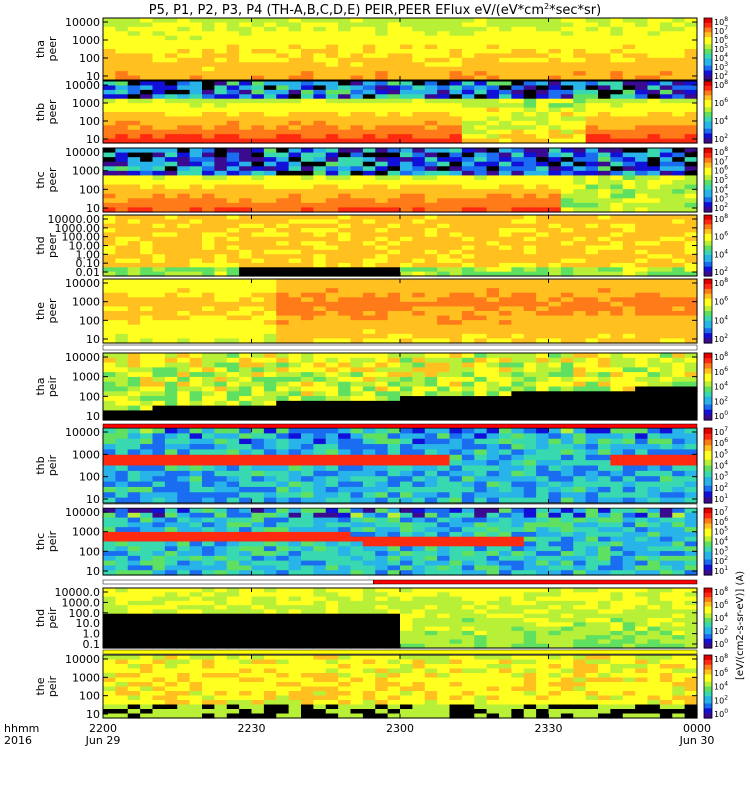  What do you see at coordinates (93, 339) in the screenshot?
I see `y-tick-label: 10` at bounding box center [93, 339].